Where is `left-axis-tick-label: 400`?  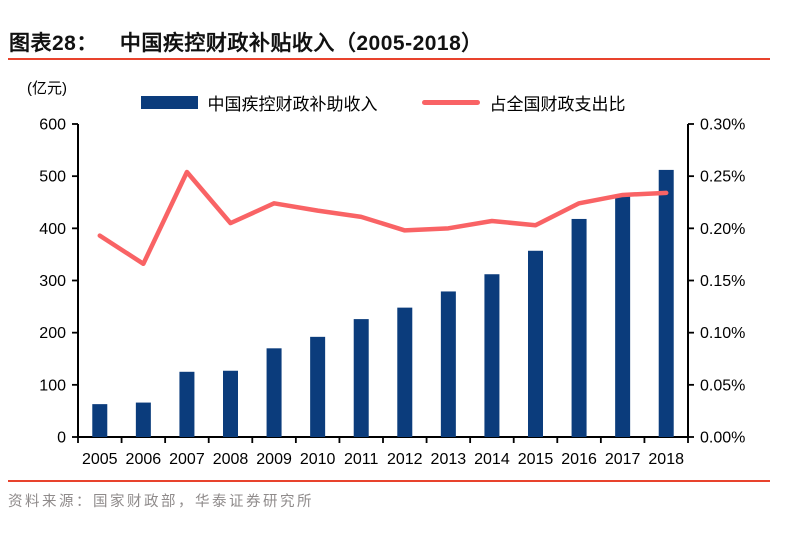 left-axis-tick-label: 400 is located at coordinates (52, 229).